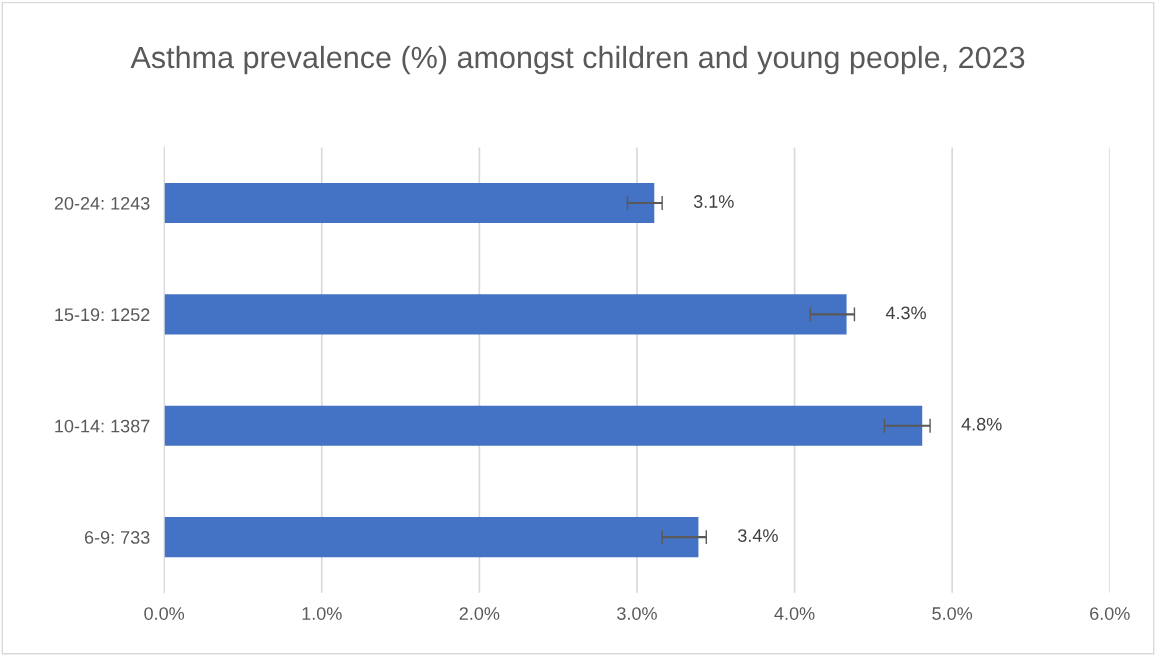 The width and height of the screenshot is (1156, 655). What do you see at coordinates (905, 313) in the screenshot?
I see `data-label: 4.3%` at bounding box center [905, 313].